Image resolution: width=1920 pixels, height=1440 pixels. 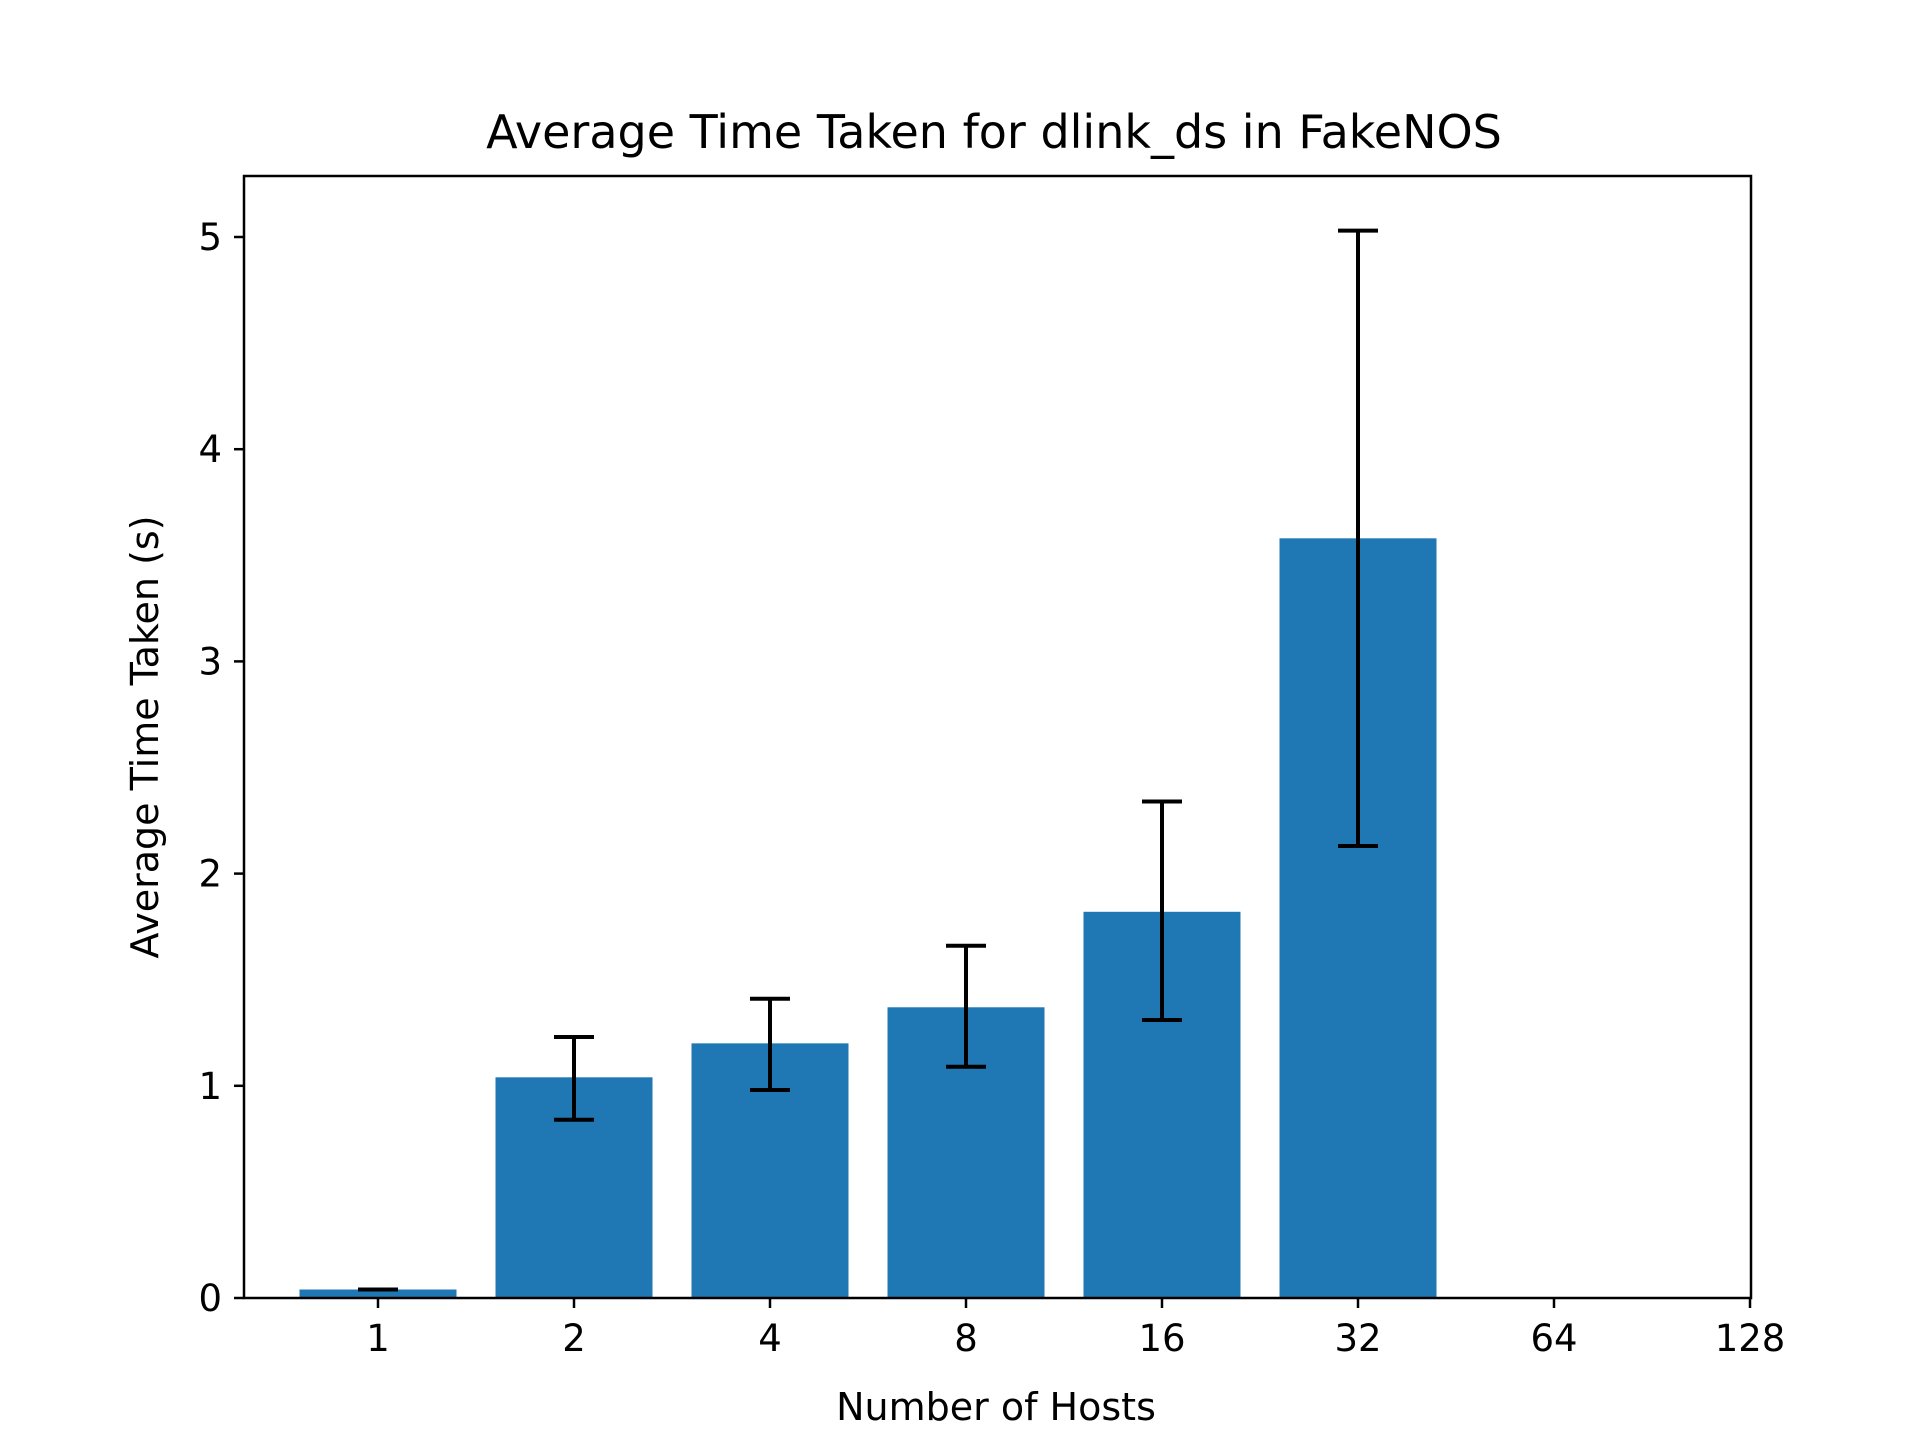 What do you see at coordinates (210, 874) in the screenshot?
I see `y-tick-label-2: 2` at bounding box center [210, 874].